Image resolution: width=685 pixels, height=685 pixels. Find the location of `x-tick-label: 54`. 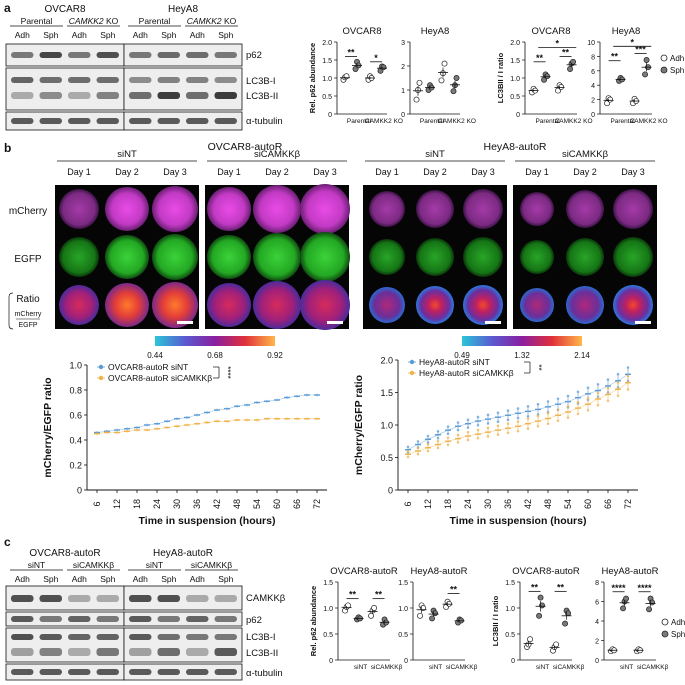

x-tick-label: 54 is located at coordinates (568, 504).